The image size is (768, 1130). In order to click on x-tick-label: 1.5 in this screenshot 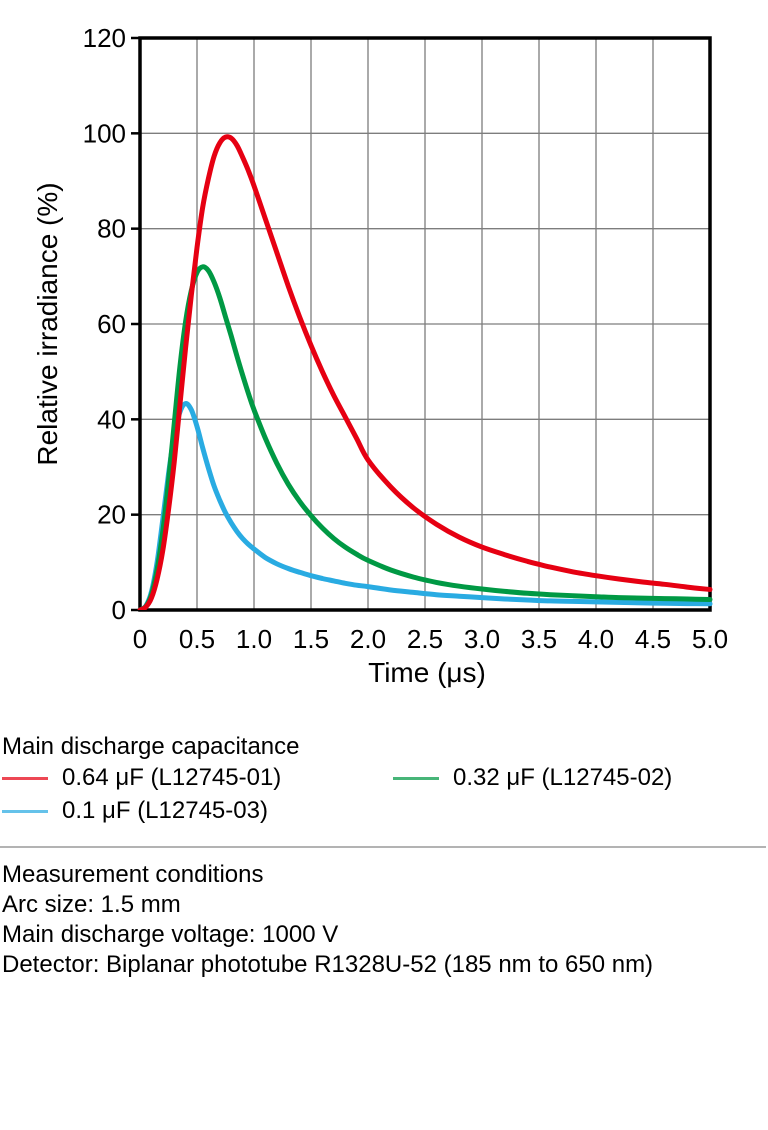, I will do `click(311, 639)`.